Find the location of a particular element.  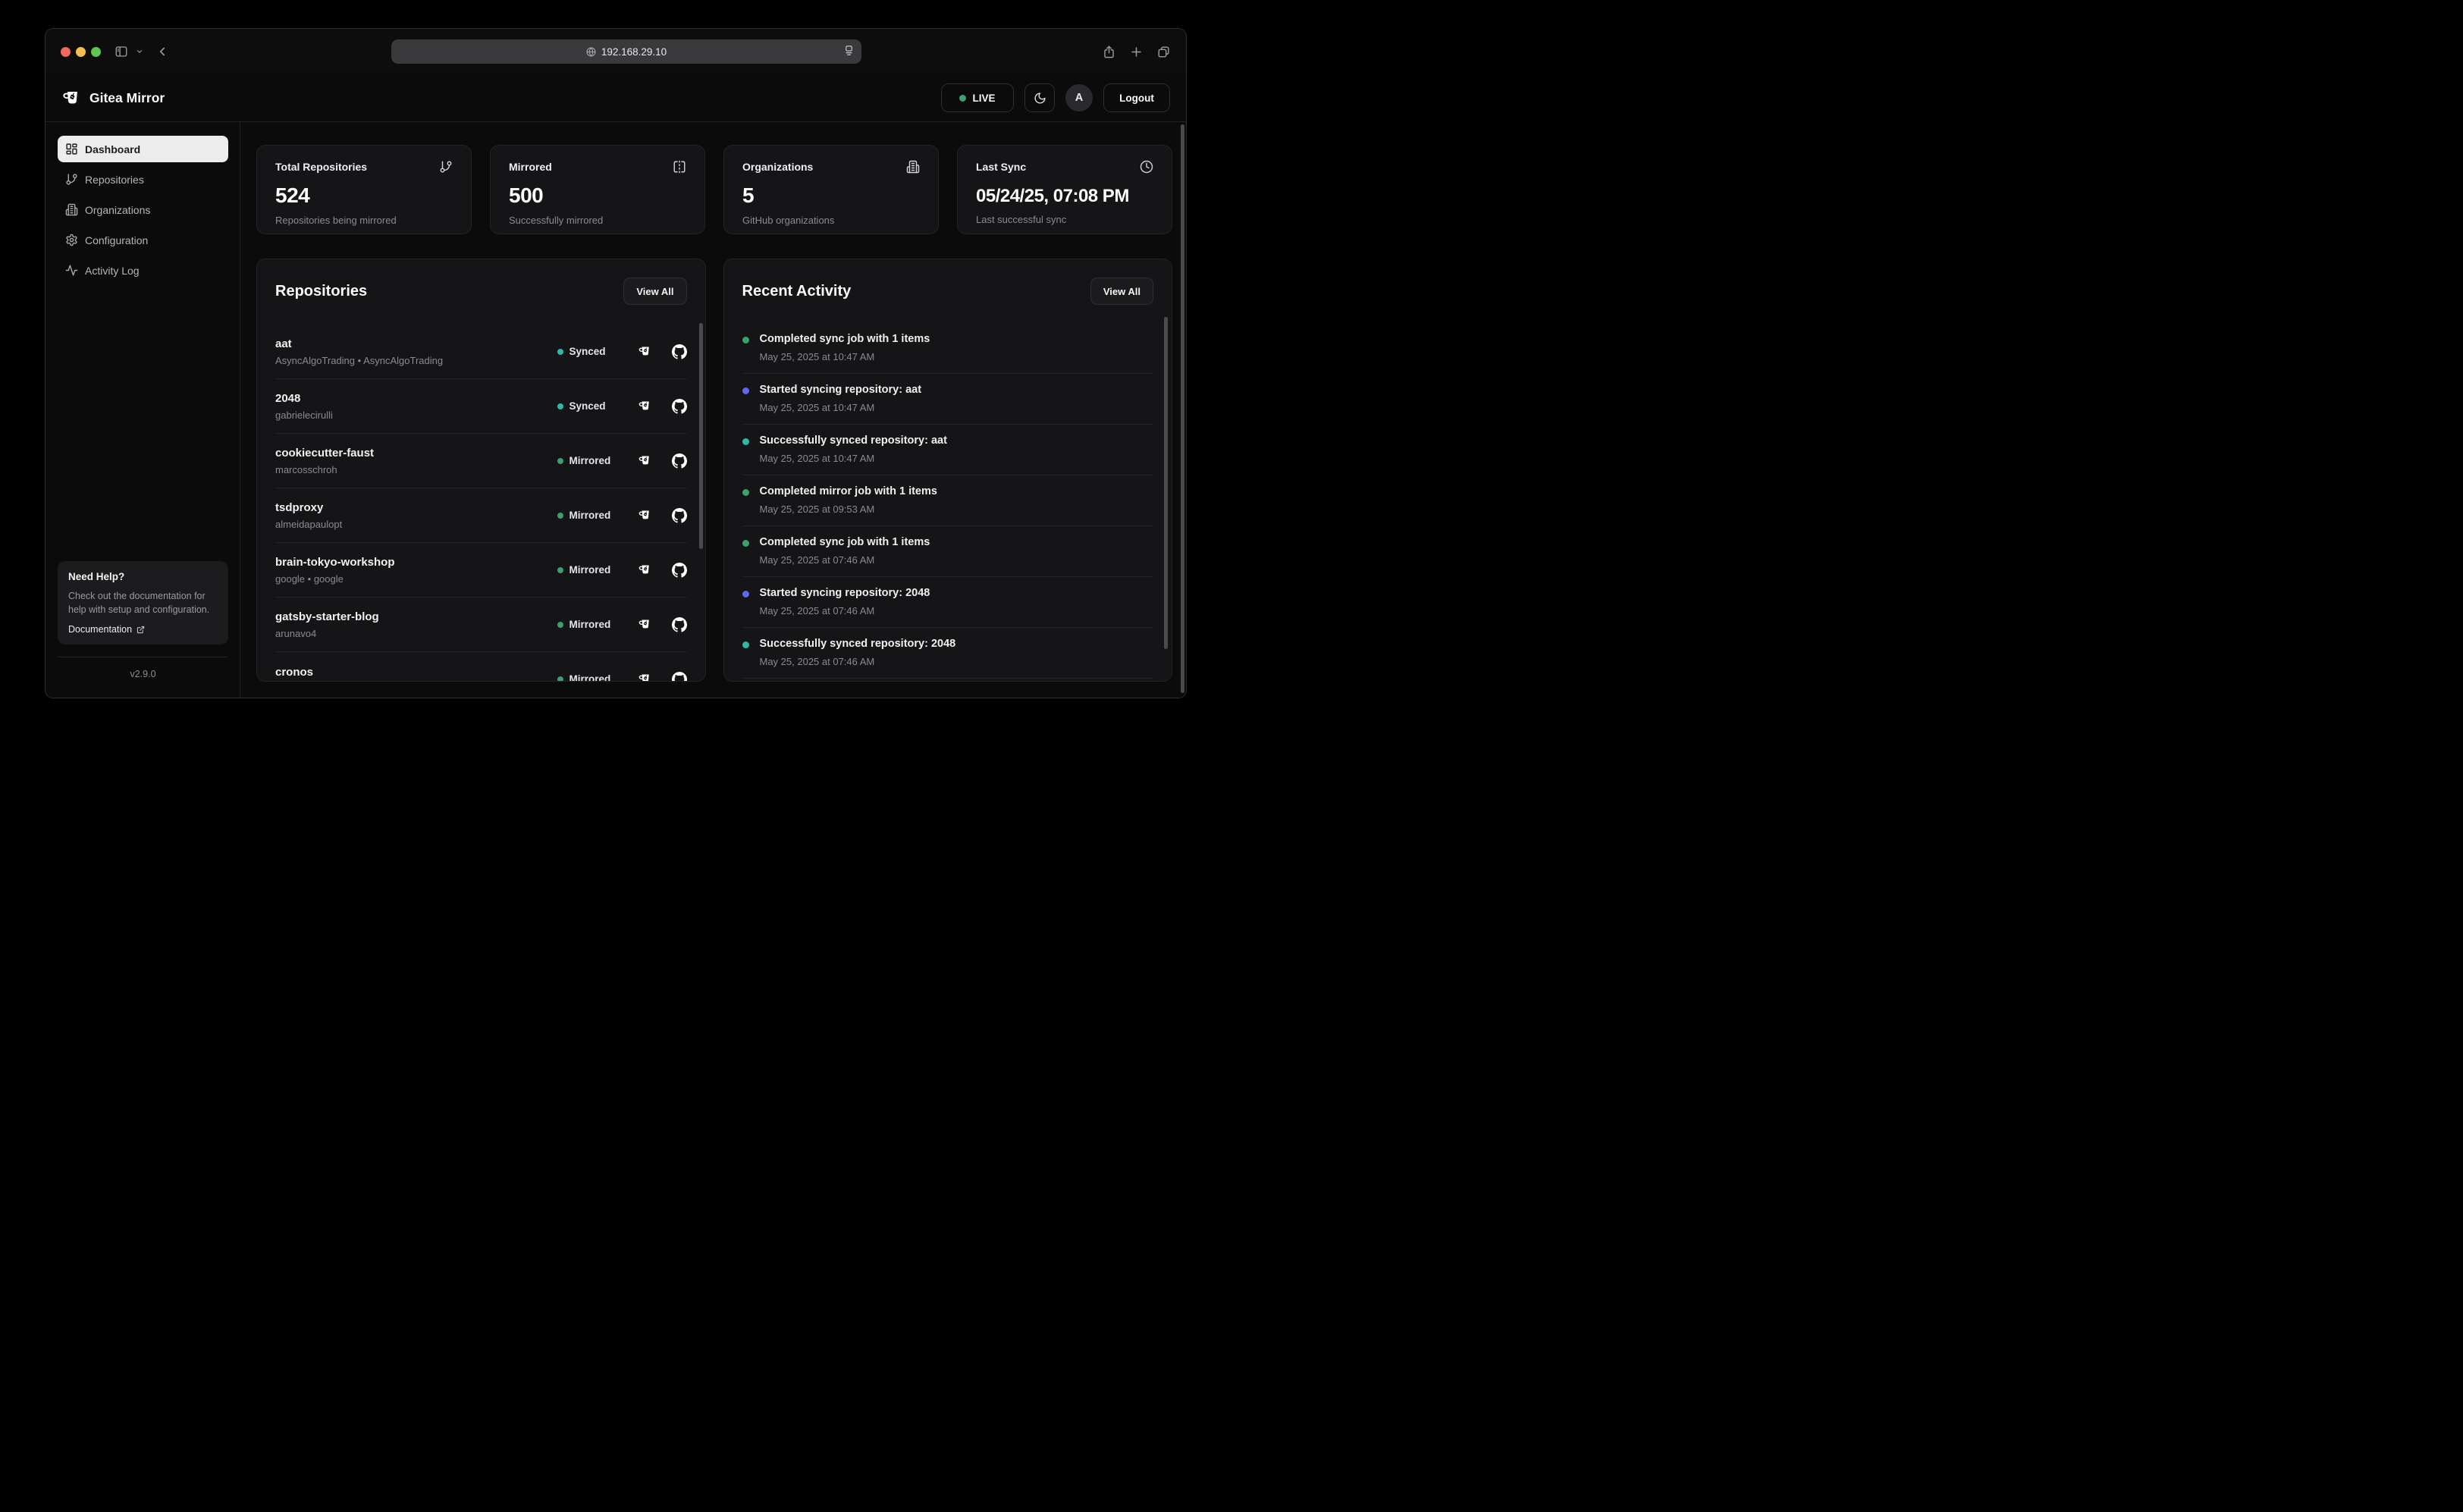

repository-name: tsdproxy is located at coordinates (299, 507).